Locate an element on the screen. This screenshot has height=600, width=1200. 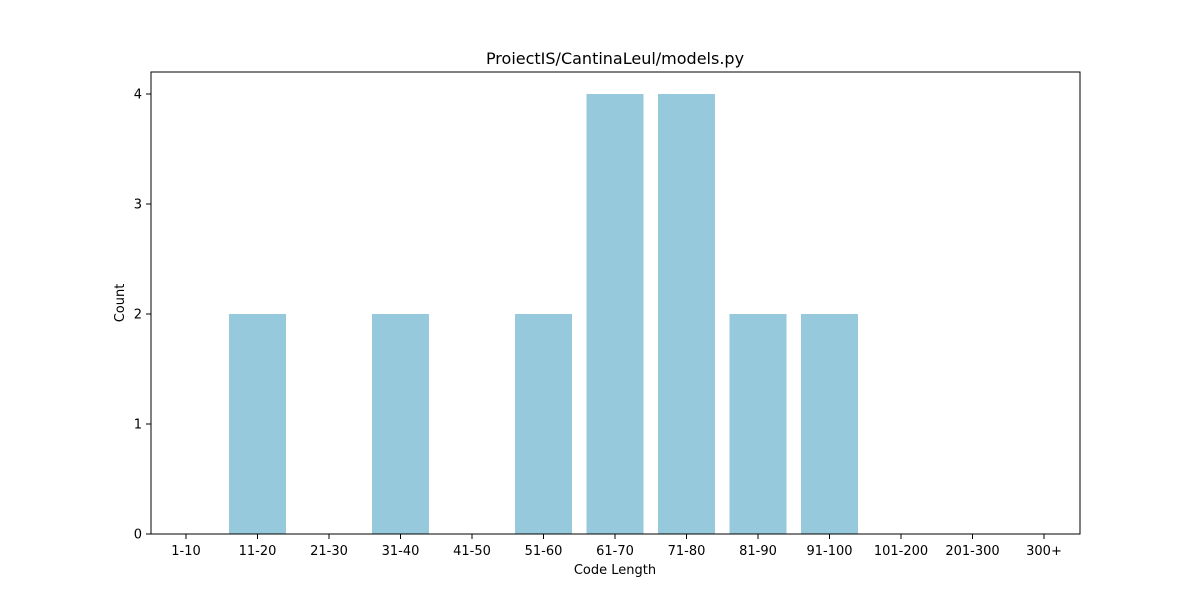
x-tick-label: 71-80 is located at coordinates (687, 551).